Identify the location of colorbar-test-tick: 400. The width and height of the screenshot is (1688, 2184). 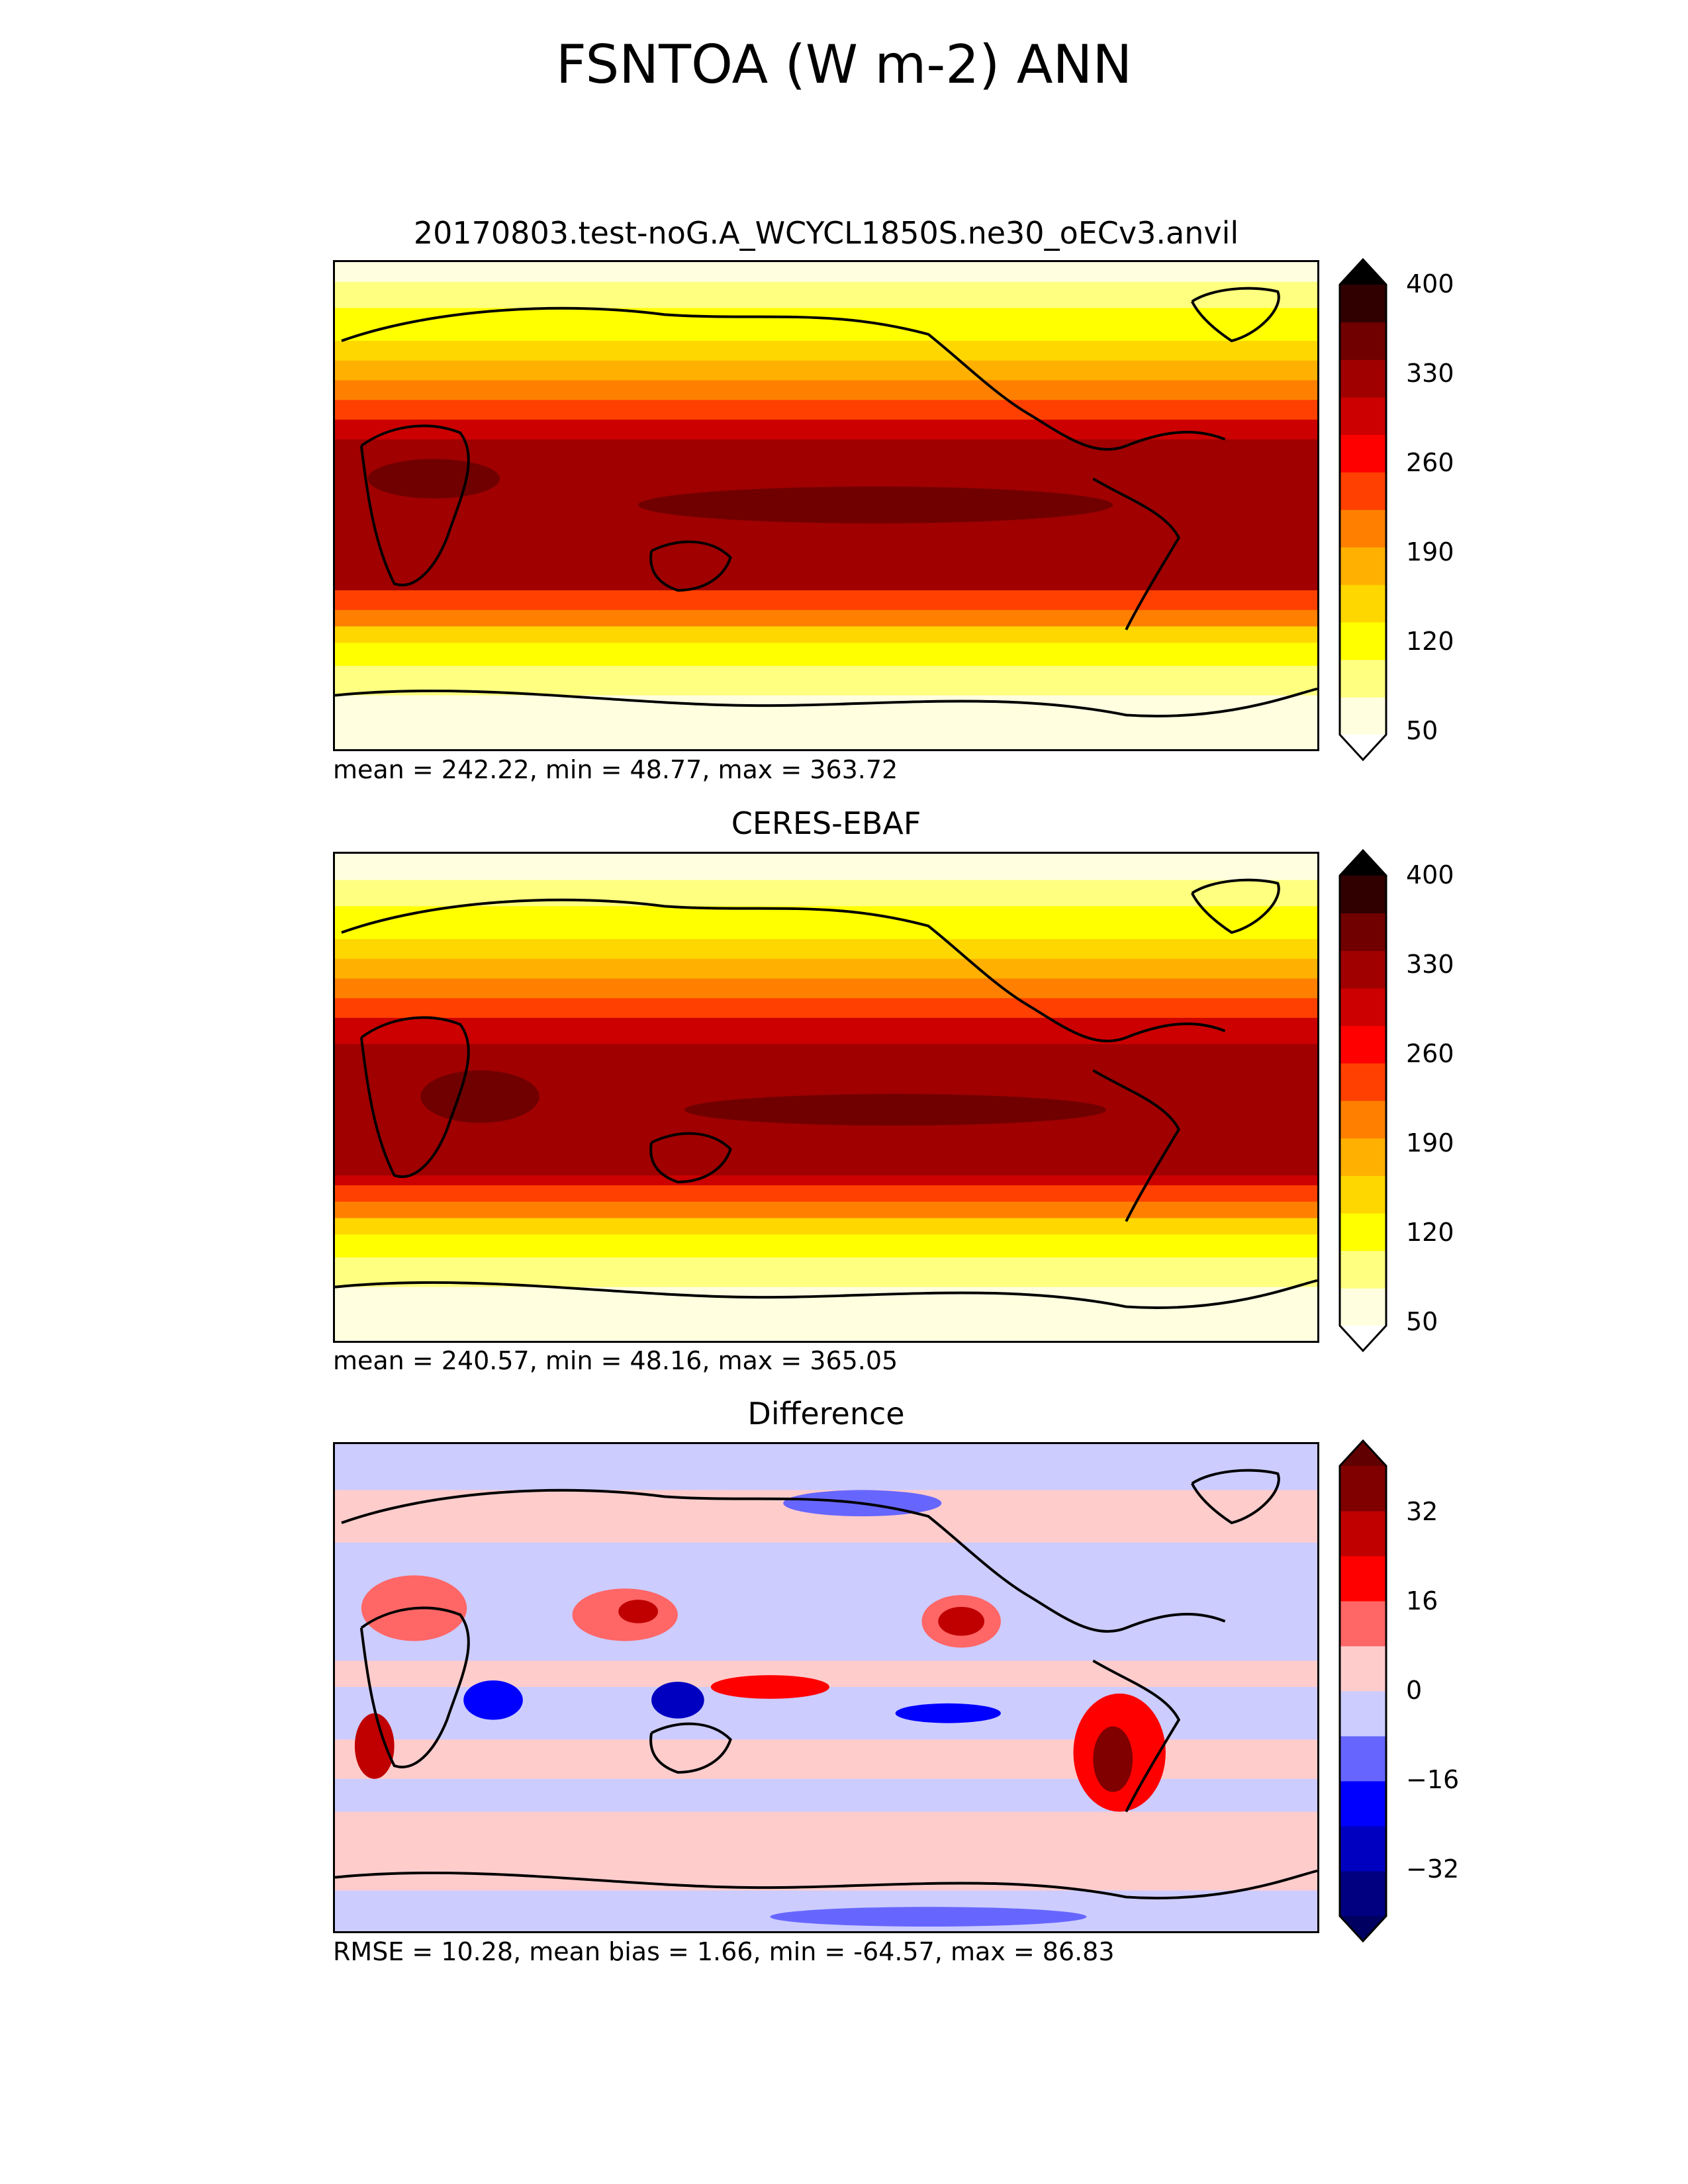
(1430, 283).